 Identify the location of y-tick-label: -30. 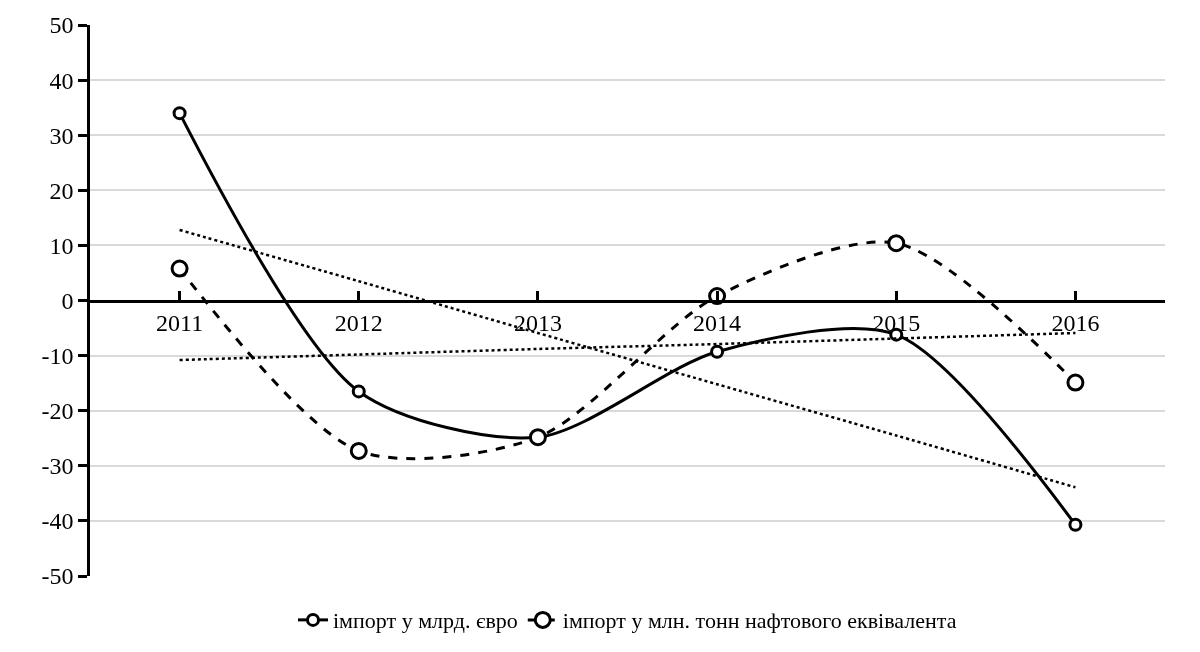
(57, 466).